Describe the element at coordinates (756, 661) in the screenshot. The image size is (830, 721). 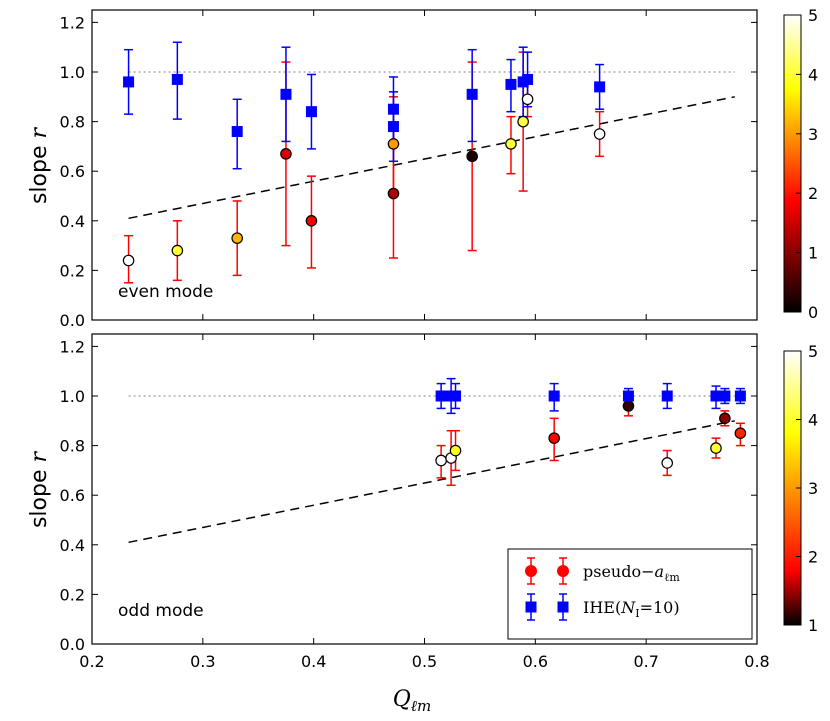
I see `x-tick-label: 0.8` at that location.